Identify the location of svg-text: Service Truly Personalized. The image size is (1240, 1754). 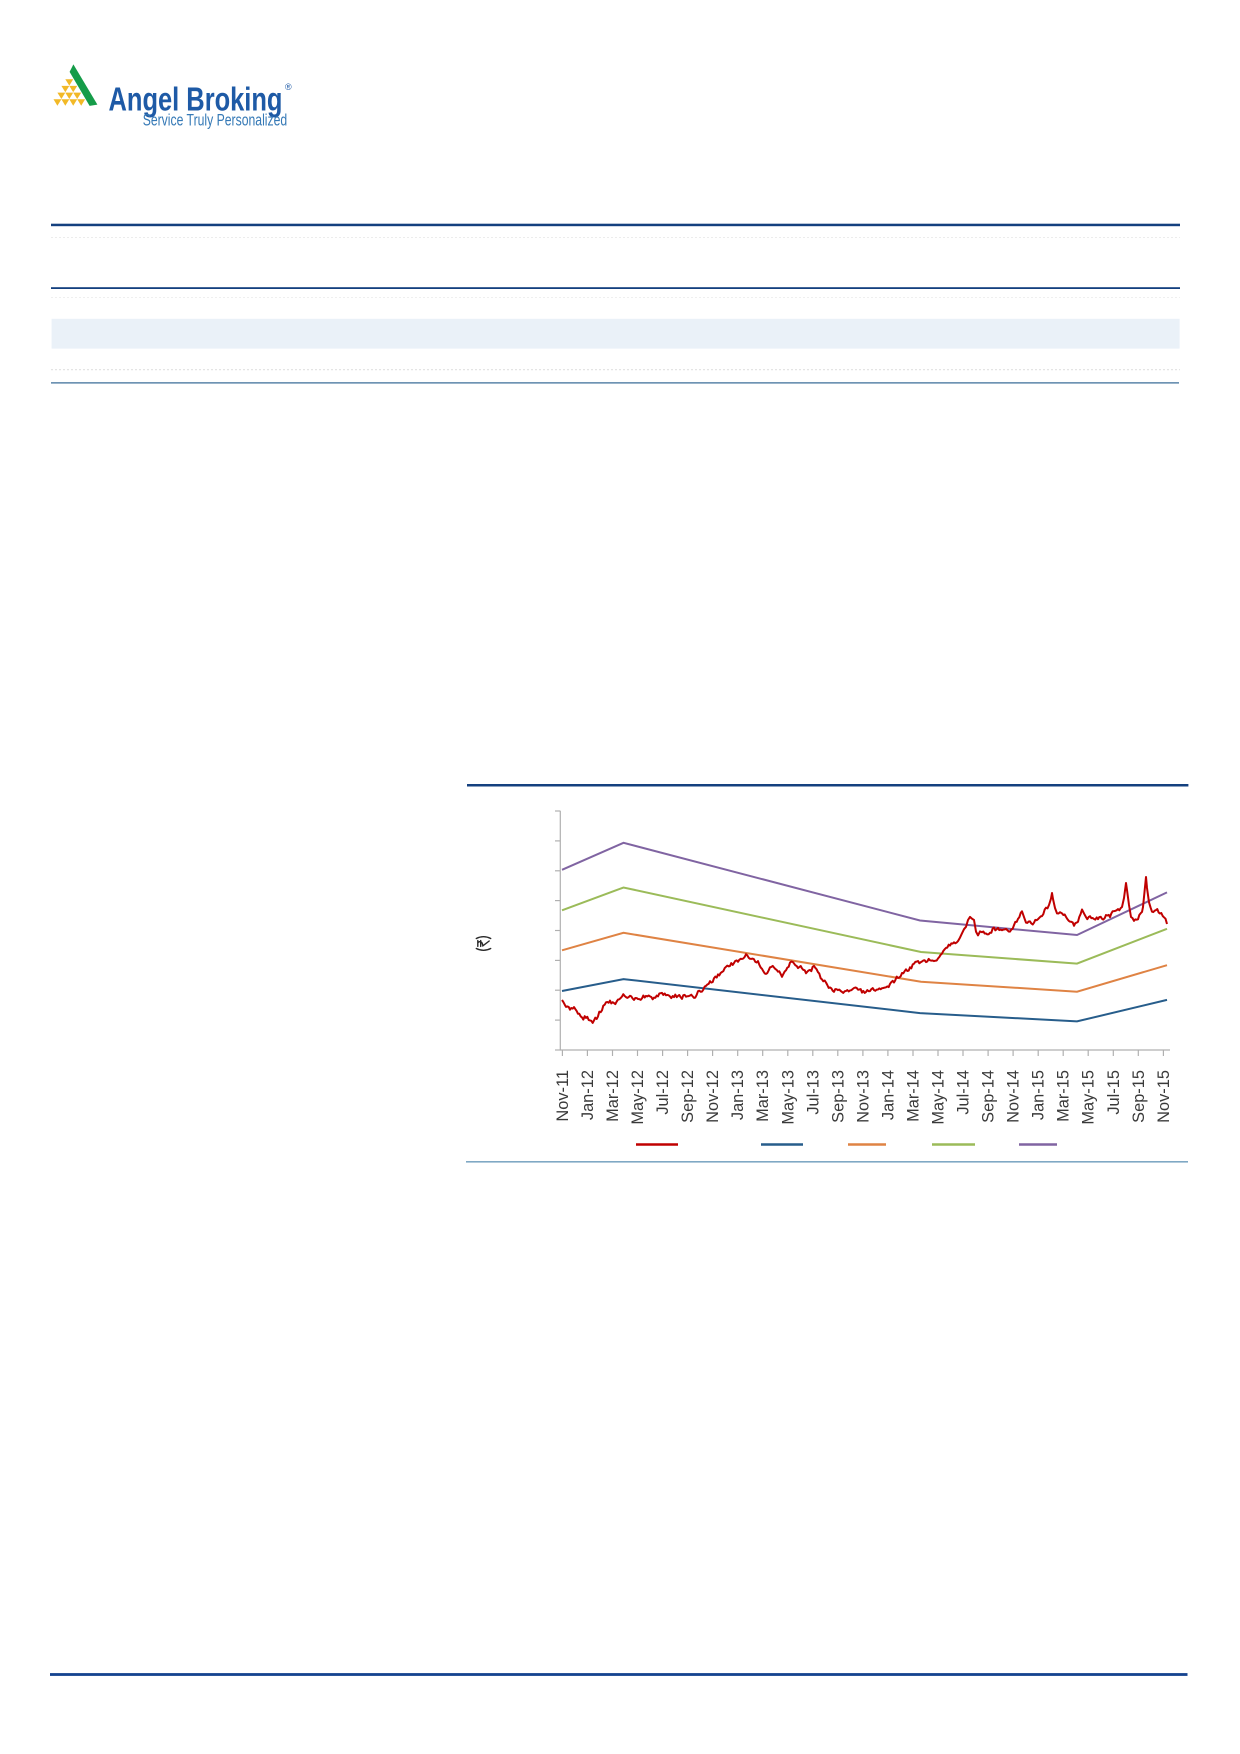
(215, 121).